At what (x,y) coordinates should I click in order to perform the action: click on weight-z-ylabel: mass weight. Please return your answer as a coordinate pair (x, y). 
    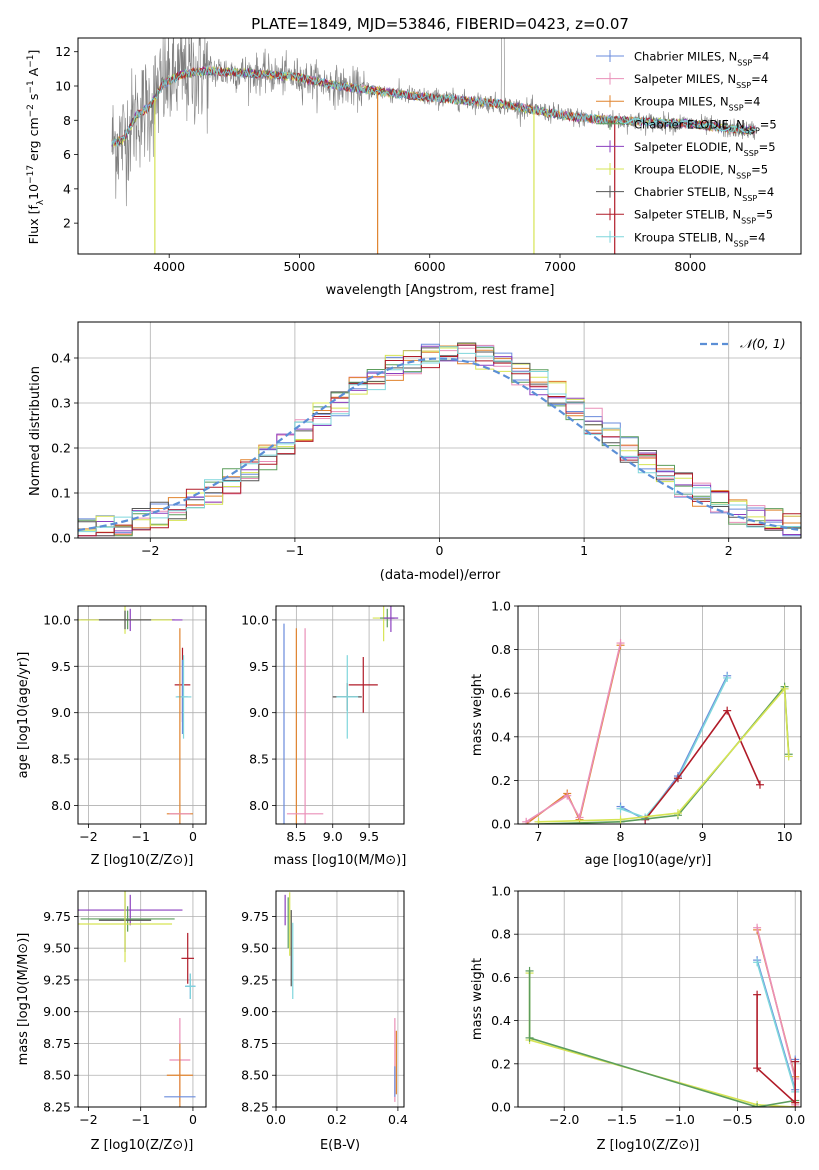
    Looking at the image, I should click on (477, 999).